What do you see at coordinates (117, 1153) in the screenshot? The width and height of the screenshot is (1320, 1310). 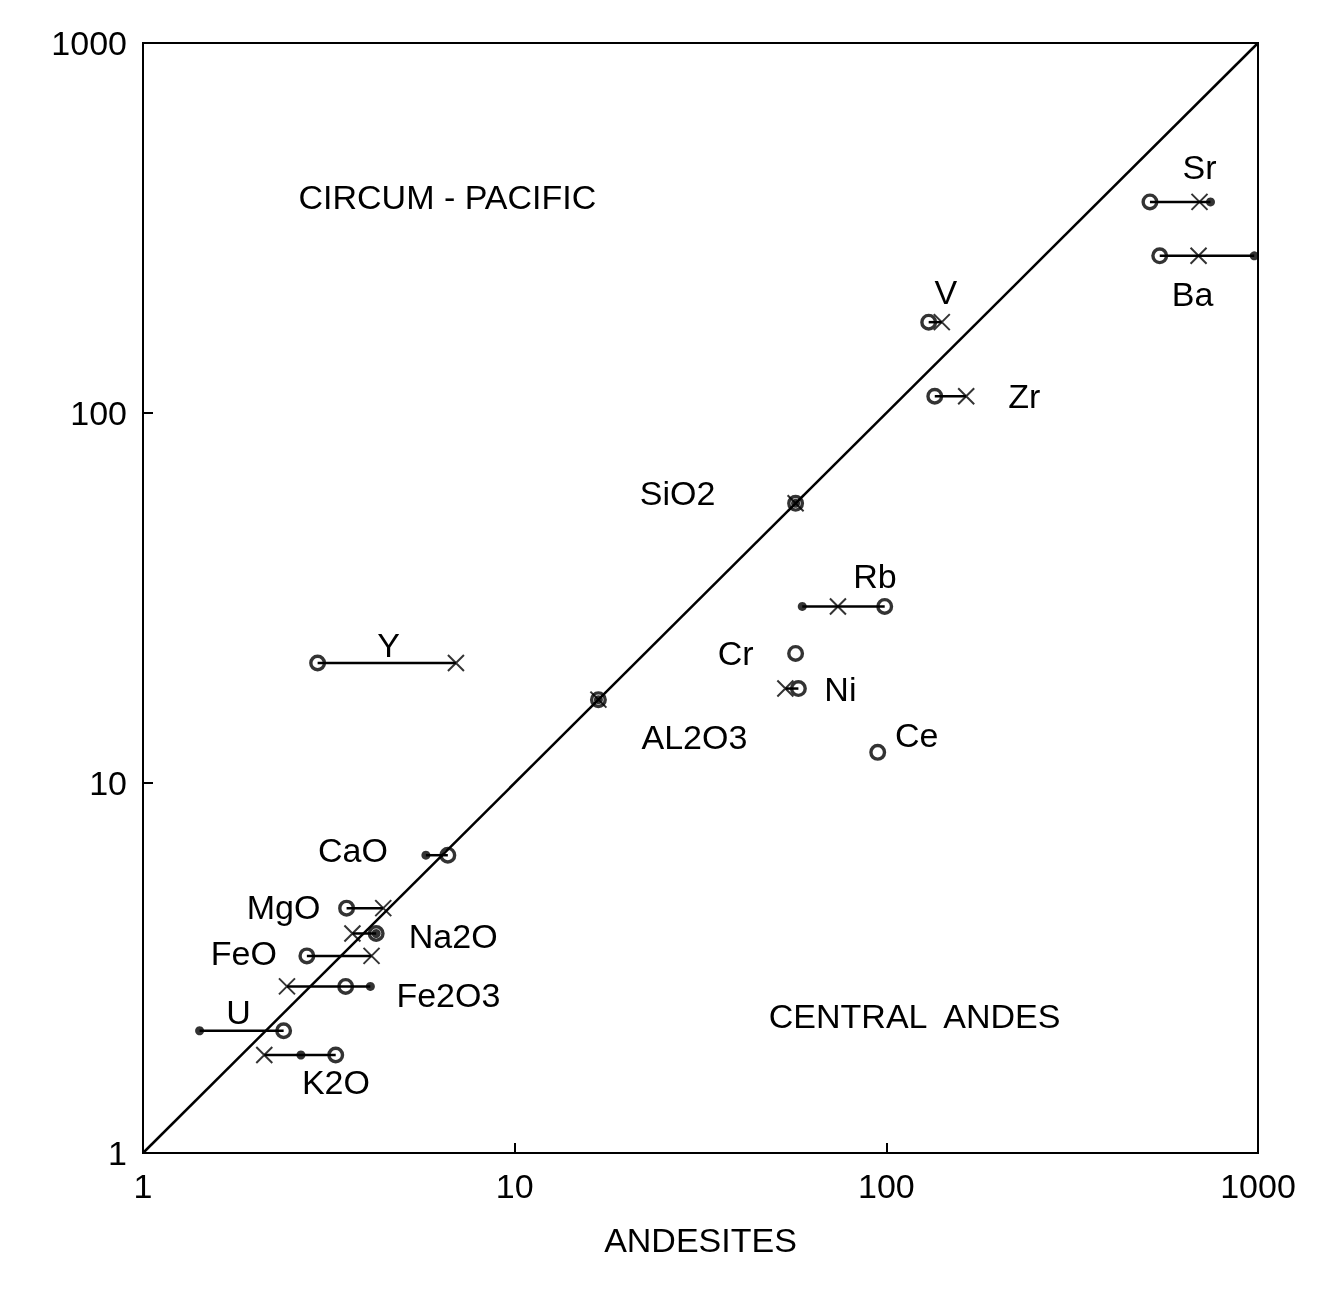 I see `y-tick-label: 1` at bounding box center [117, 1153].